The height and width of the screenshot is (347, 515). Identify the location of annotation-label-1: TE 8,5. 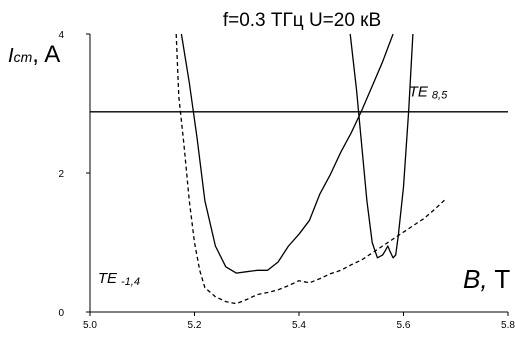
(428, 93).